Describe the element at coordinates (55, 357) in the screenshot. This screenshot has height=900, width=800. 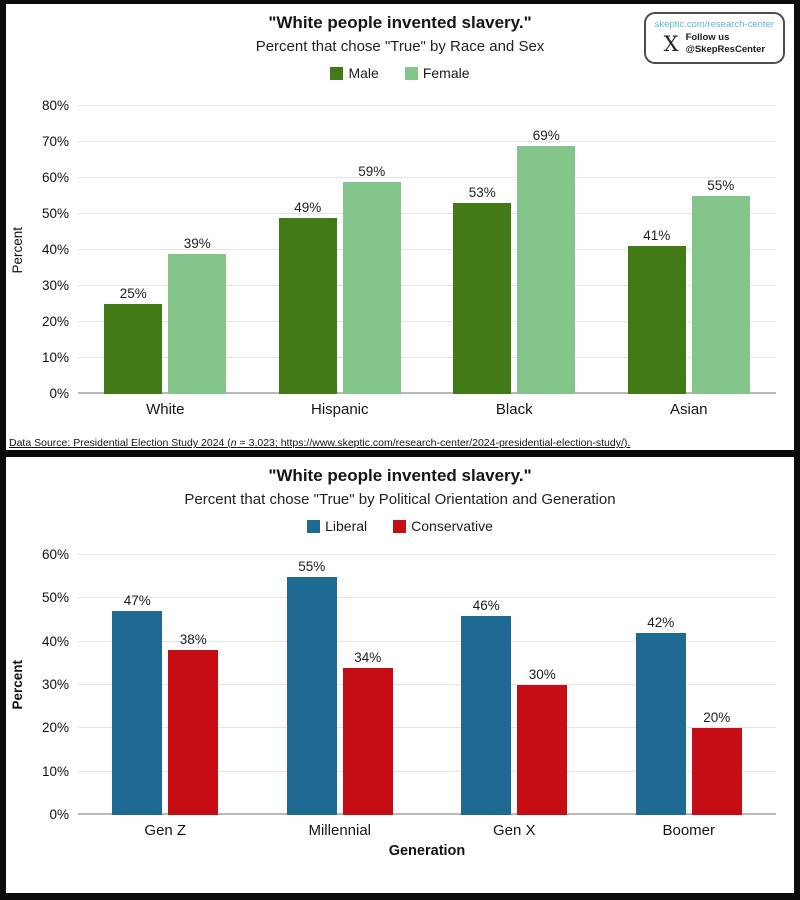
I see `y-tick-label: 10%` at that location.